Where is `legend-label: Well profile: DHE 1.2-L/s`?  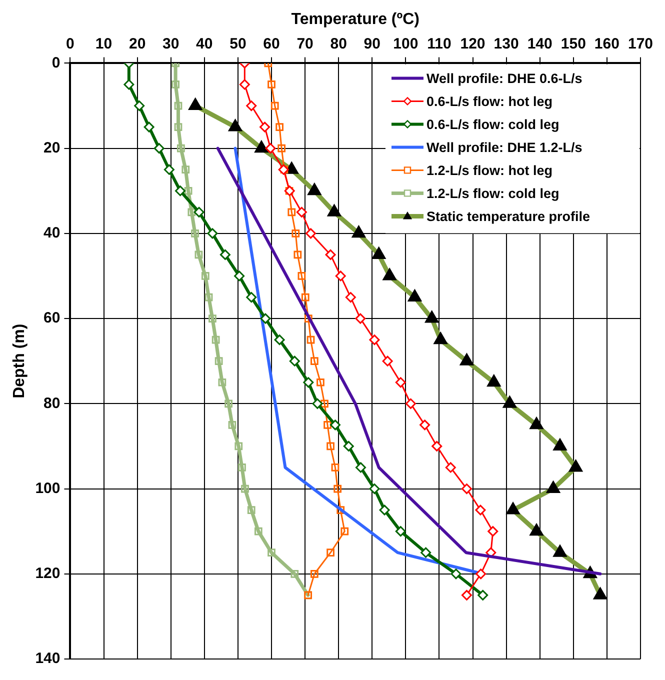
legend-label: Well profile: DHE 1.2-L/s is located at coordinates (504, 147).